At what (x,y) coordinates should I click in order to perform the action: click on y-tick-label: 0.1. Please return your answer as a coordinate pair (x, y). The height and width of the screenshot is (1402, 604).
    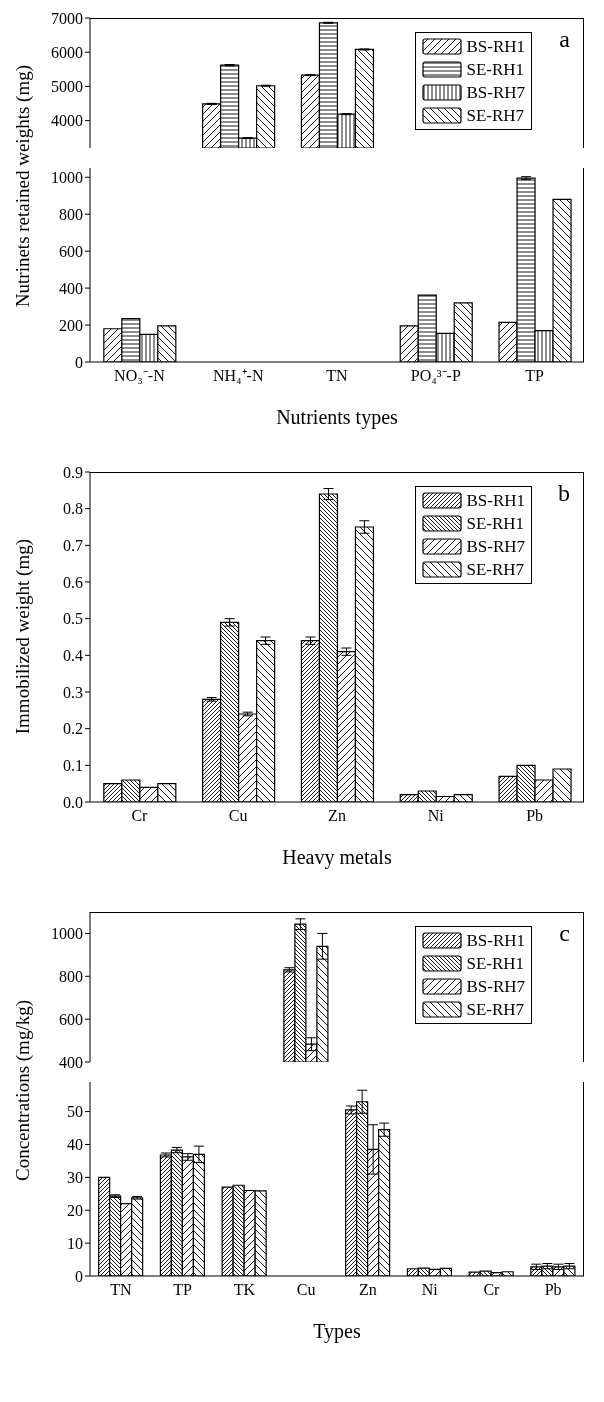
    Looking at the image, I should click on (73, 766).